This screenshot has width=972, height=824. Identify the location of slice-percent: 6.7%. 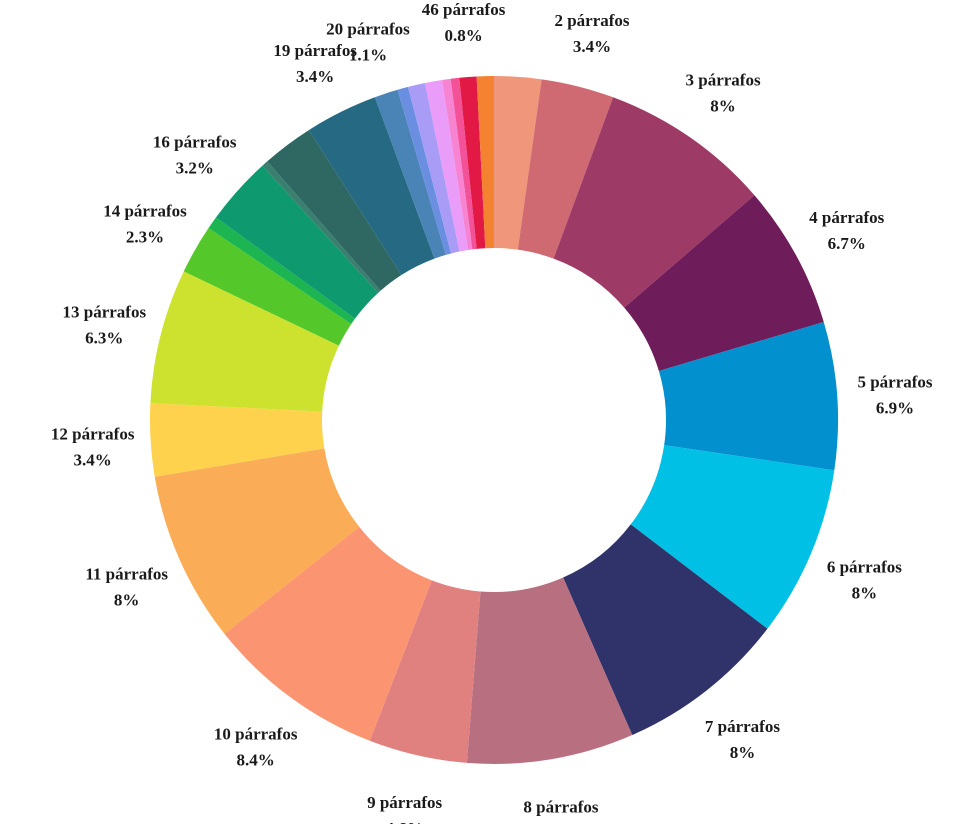
(847, 243).